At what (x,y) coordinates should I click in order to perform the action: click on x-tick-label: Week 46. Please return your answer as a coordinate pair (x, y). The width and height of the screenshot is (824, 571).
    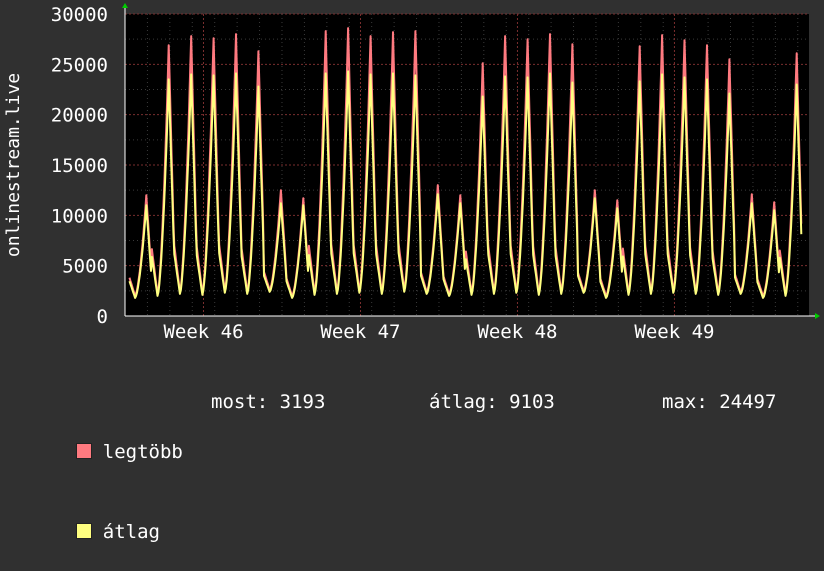
    Looking at the image, I should click on (203, 332).